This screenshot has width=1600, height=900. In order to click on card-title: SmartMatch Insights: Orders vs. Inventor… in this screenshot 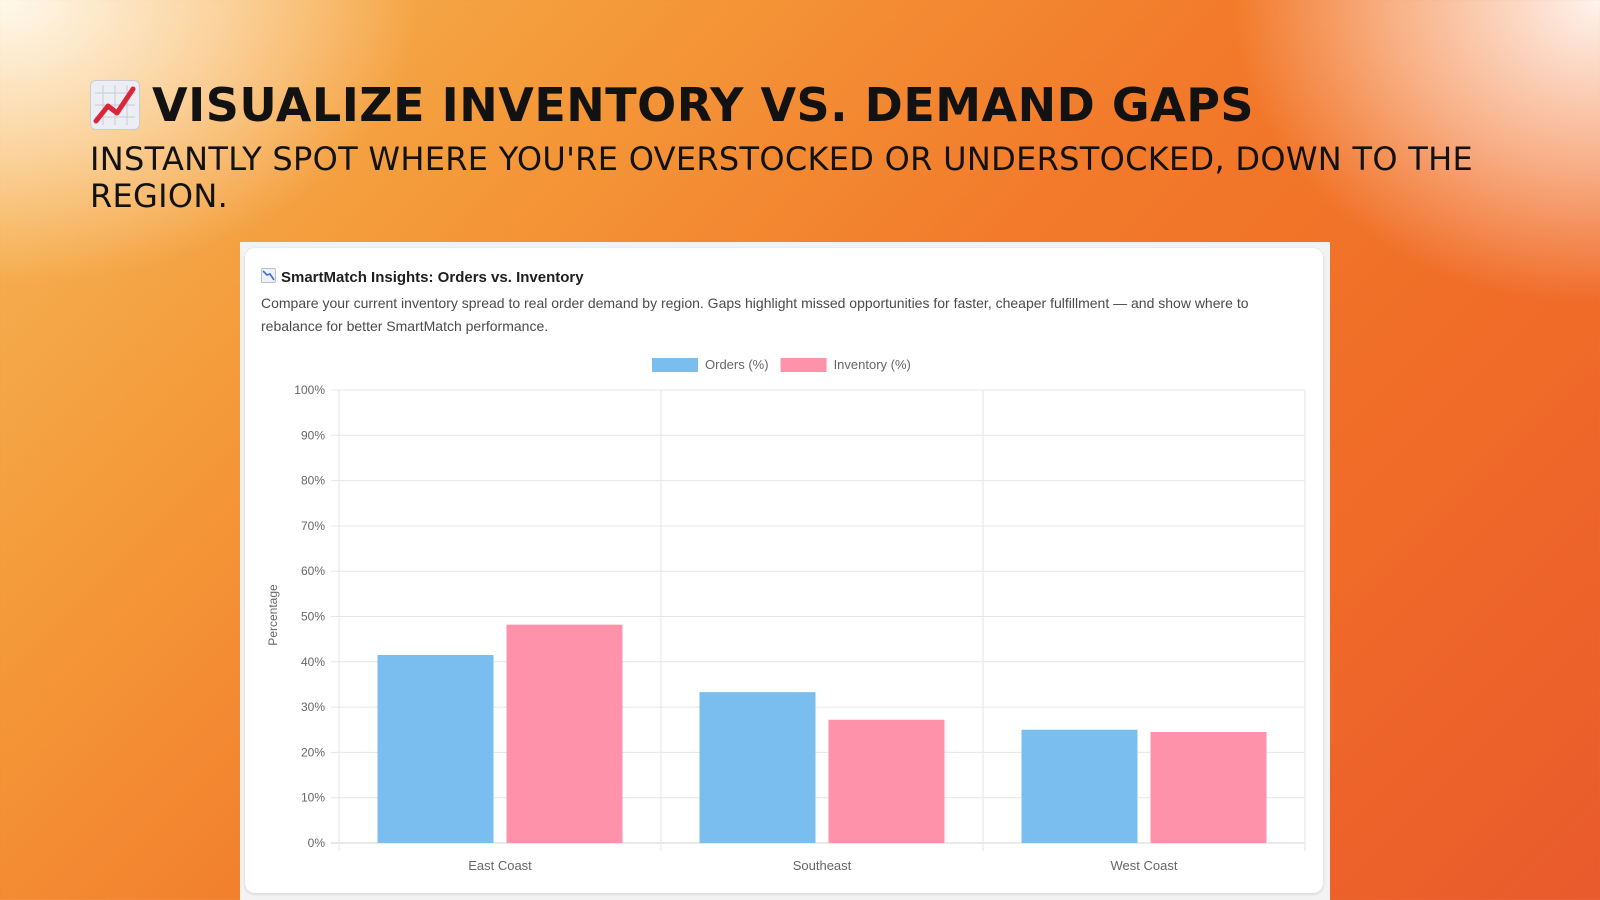, I will do `click(422, 277)`.